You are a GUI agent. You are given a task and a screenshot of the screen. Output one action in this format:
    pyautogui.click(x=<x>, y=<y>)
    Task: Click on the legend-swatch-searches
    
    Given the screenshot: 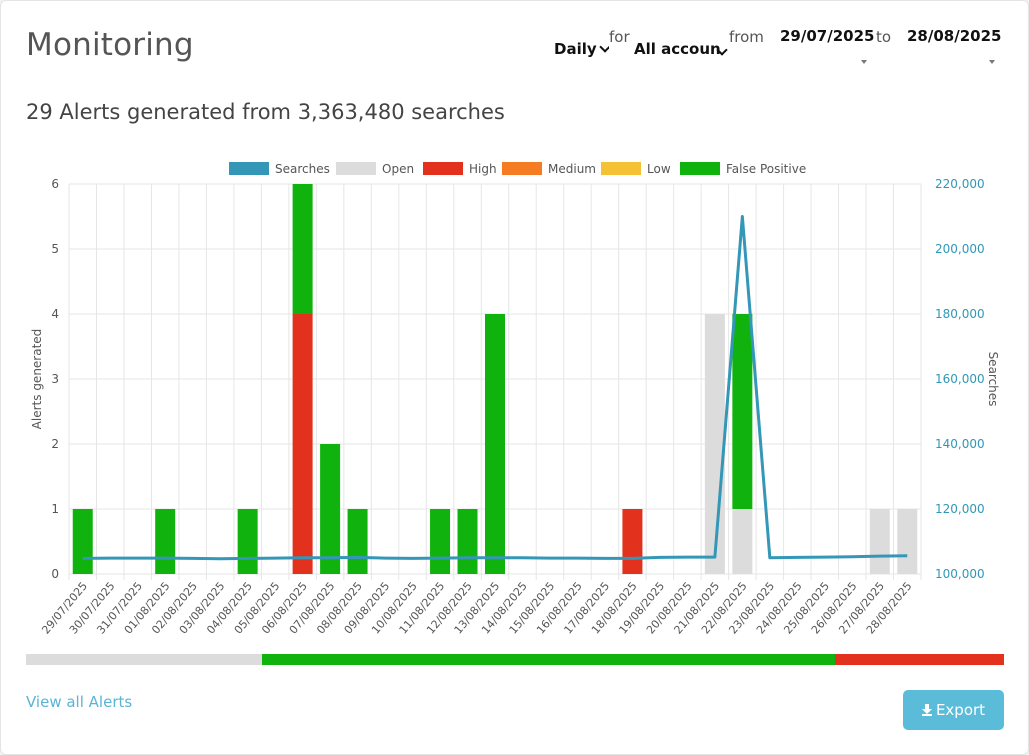 What is the action you would take?
    pyautogui.click(x=249, y=168)
    